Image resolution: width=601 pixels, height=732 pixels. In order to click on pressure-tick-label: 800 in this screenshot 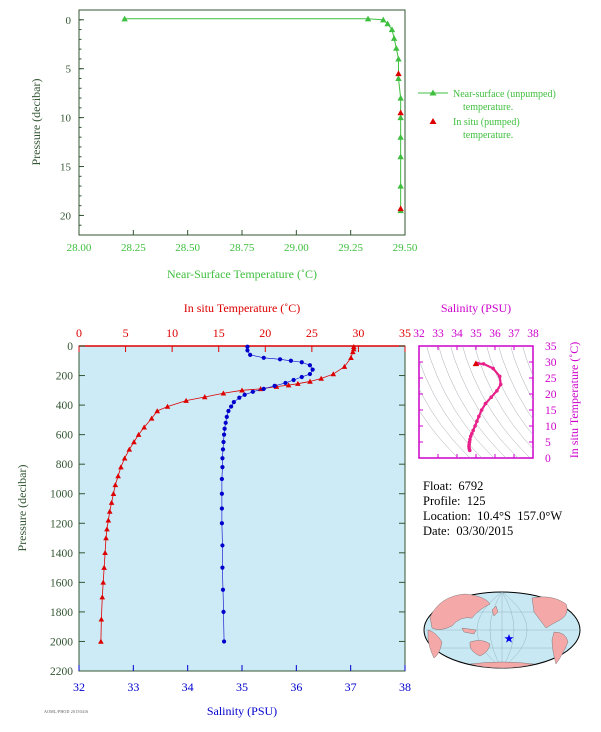, I will do `click(65, 465)`.